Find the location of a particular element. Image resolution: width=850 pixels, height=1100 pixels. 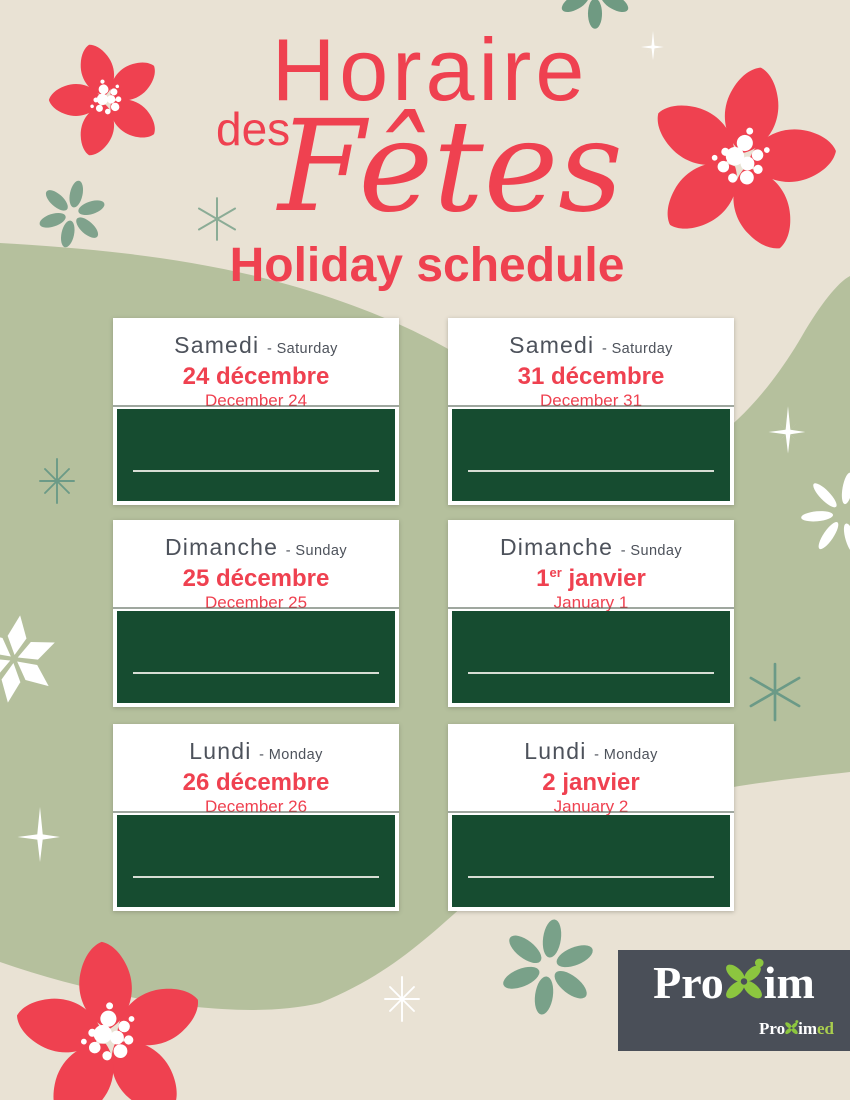

date-english: January 1 is located at coordinates (591, 602).